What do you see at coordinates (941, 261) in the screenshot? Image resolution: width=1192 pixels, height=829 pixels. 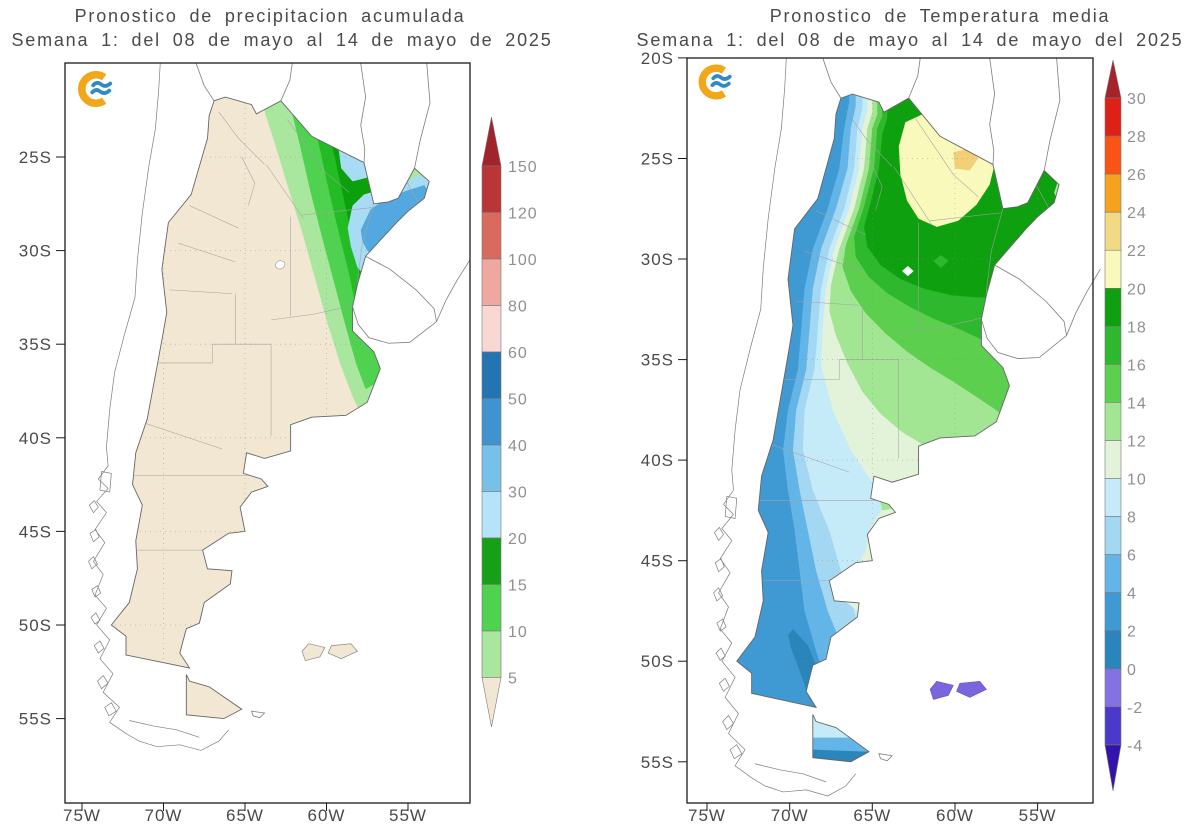 I see `temp-light-diamond` at bounding box center [941, 261].